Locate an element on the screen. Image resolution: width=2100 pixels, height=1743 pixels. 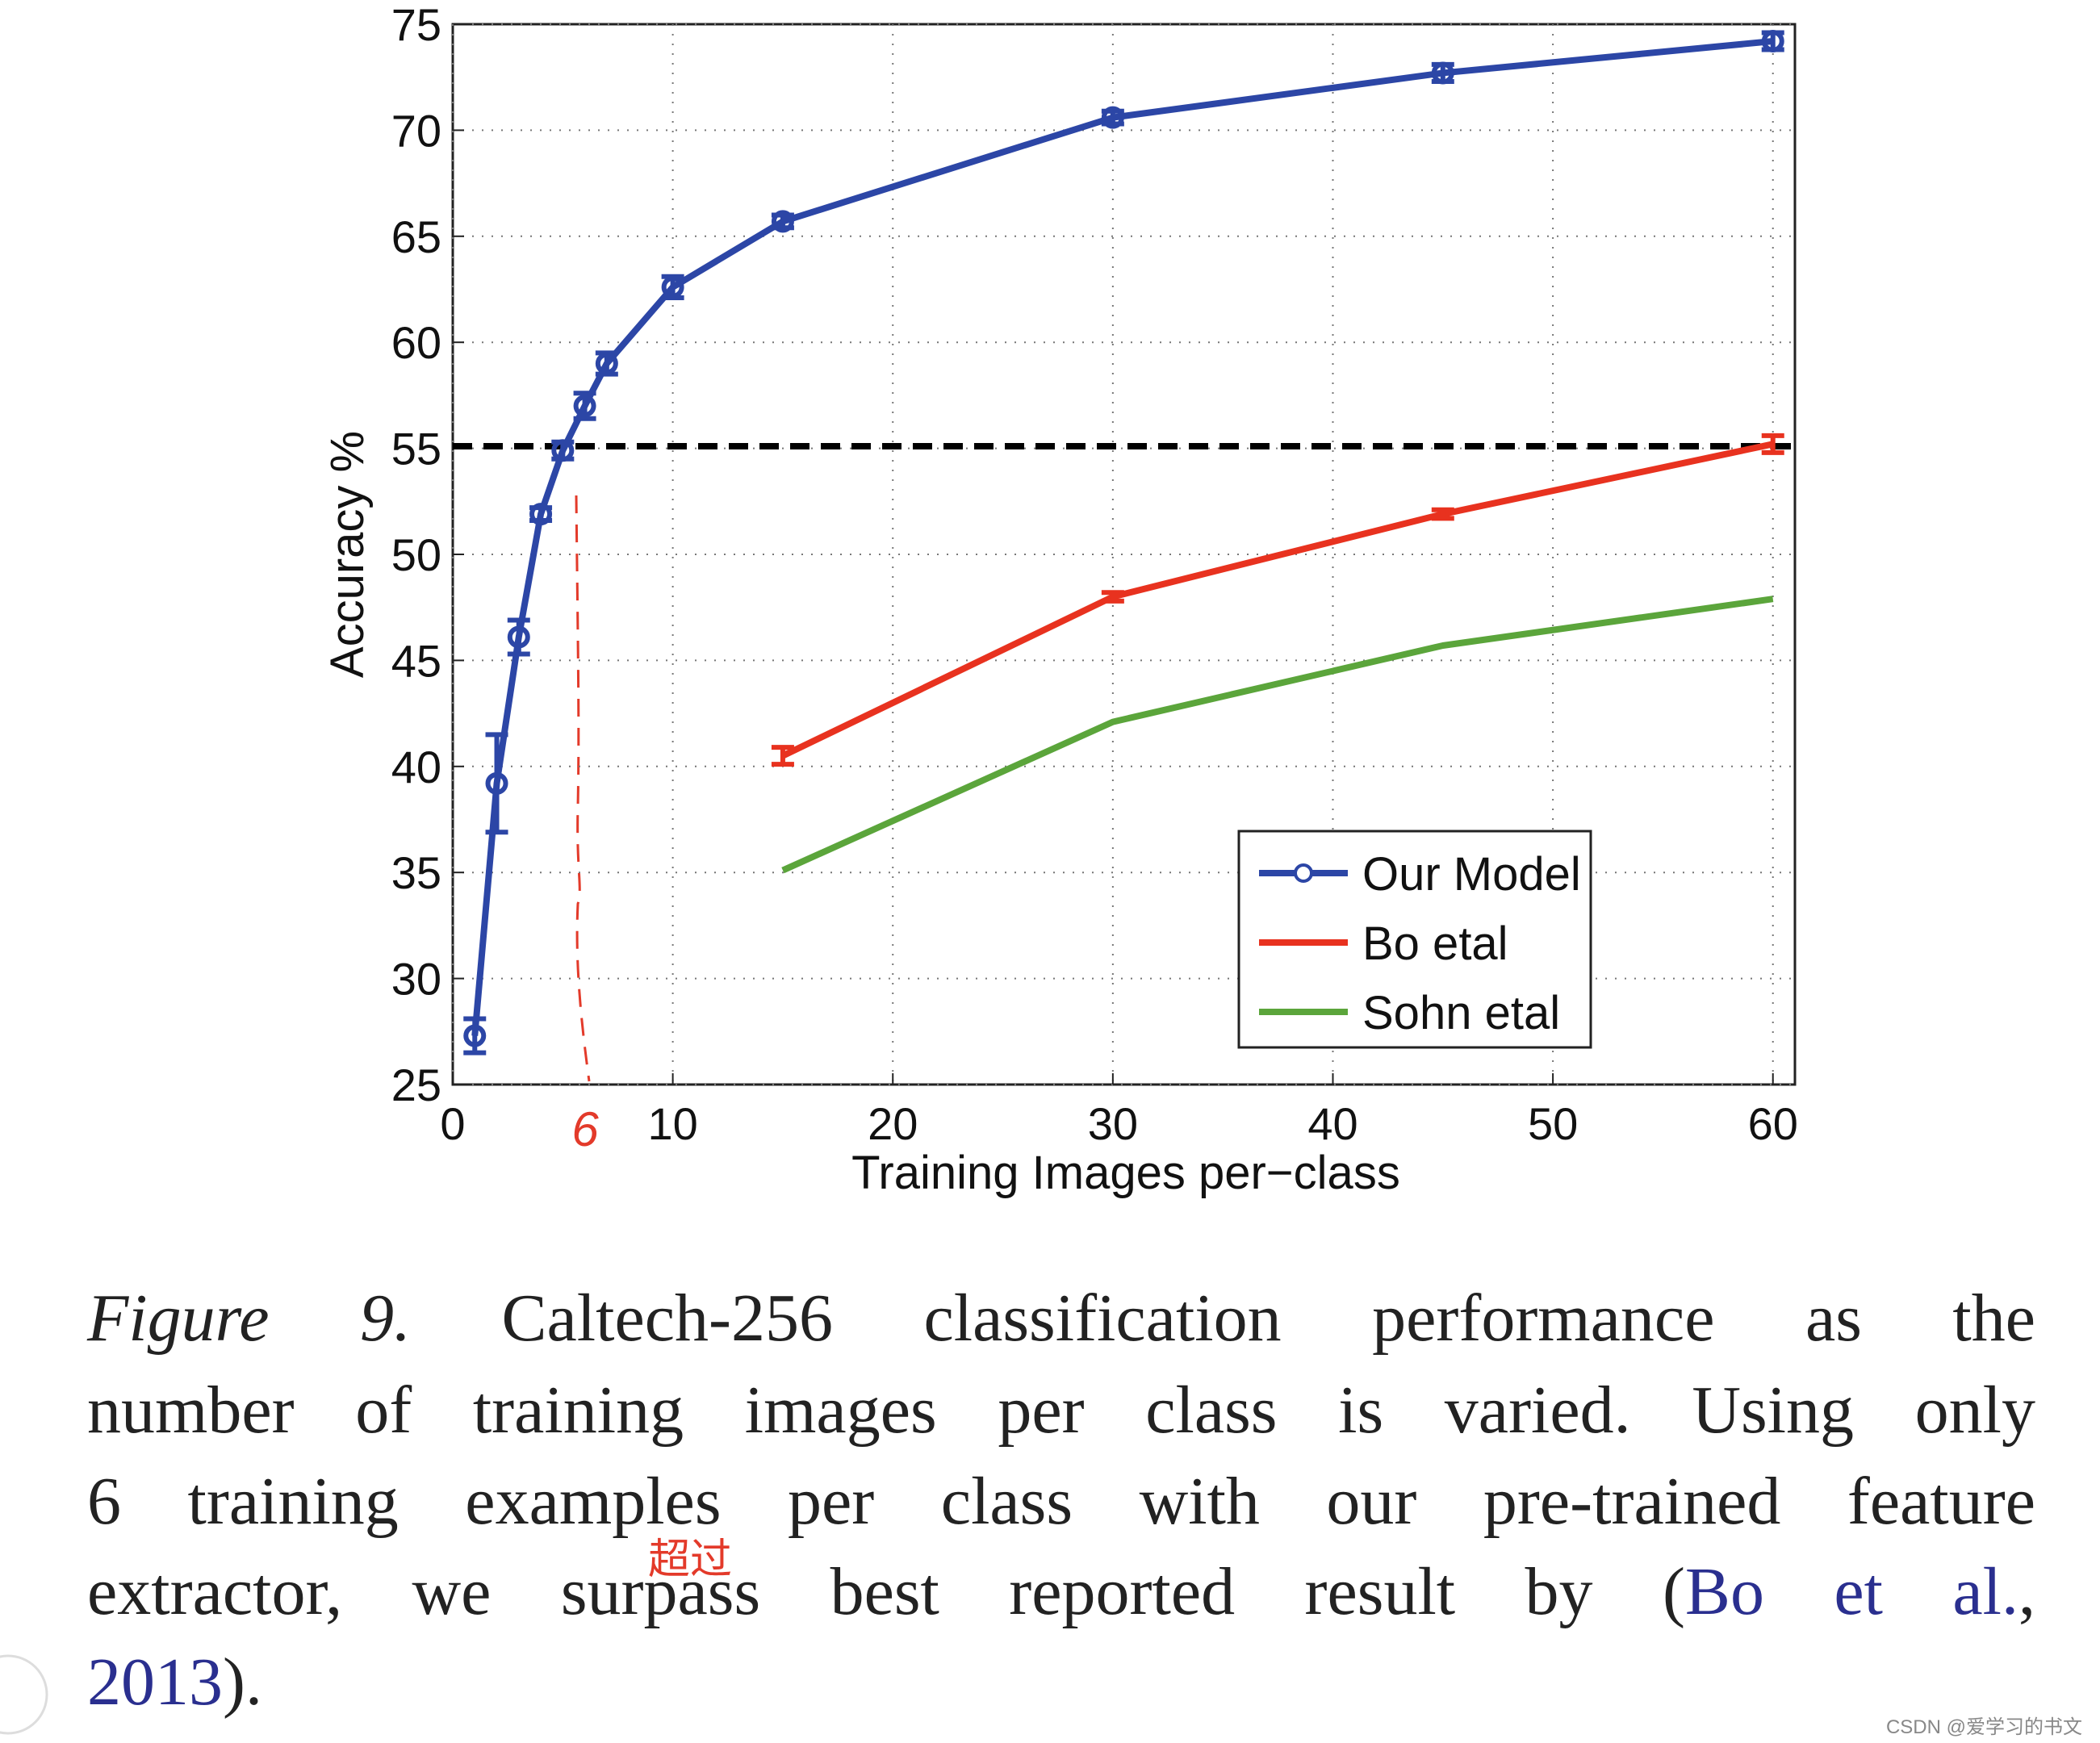
watermark: CSDN @爱学习的书文 is located at coordinates (1984, 1727).